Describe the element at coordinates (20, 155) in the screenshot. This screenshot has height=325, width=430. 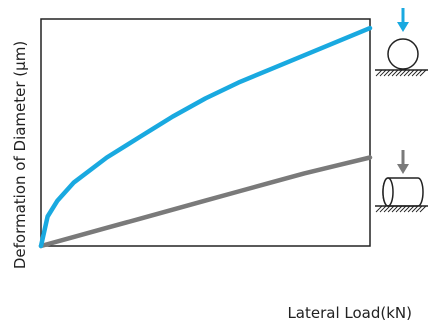
I see `y-axis-label: Deformation of Diameter (μm)` at that location.